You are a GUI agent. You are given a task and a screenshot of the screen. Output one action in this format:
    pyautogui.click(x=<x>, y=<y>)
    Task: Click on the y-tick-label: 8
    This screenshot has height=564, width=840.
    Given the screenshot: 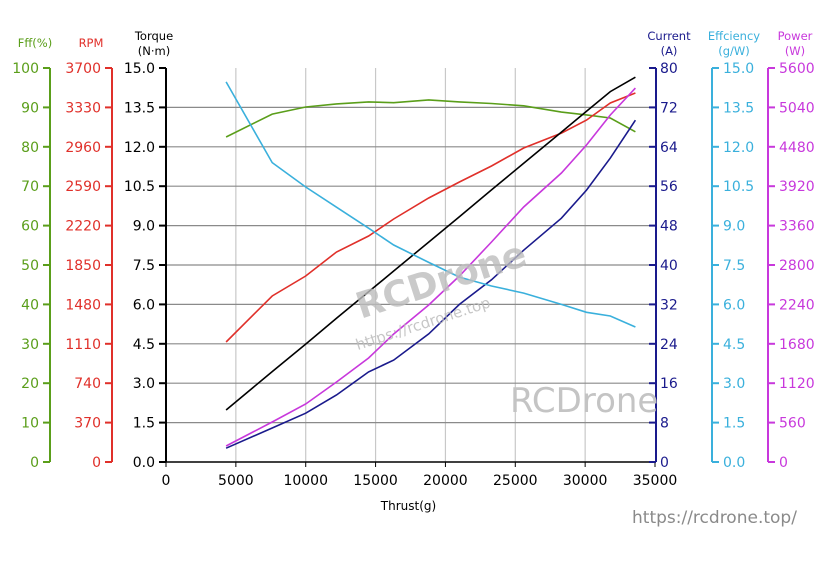 What is the action you would take?
    pyautogui.click(x=664, y=424)
    